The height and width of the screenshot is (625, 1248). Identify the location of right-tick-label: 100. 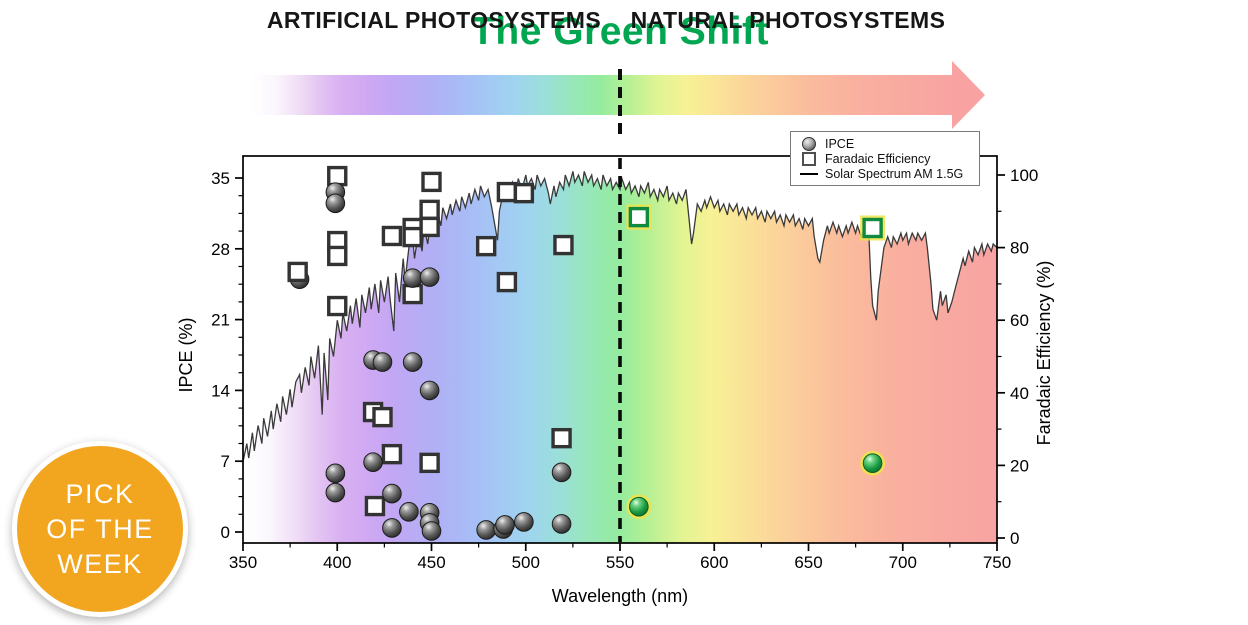
(1024, 175).